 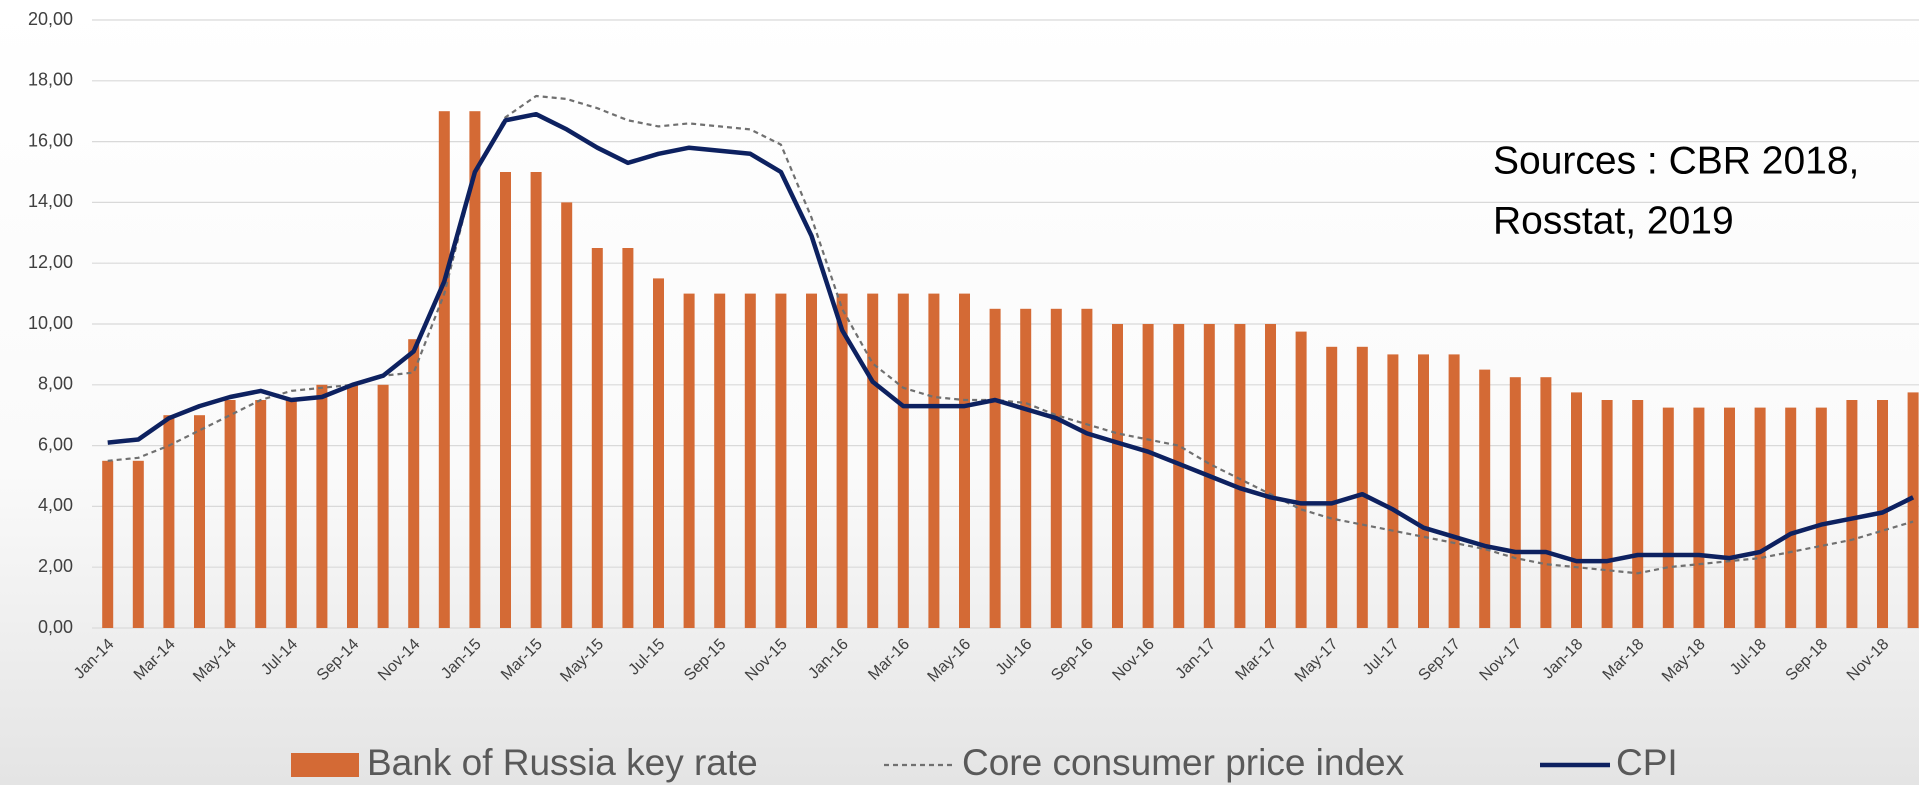 I want to click on legend-swatch, so click(x=325, y=765).